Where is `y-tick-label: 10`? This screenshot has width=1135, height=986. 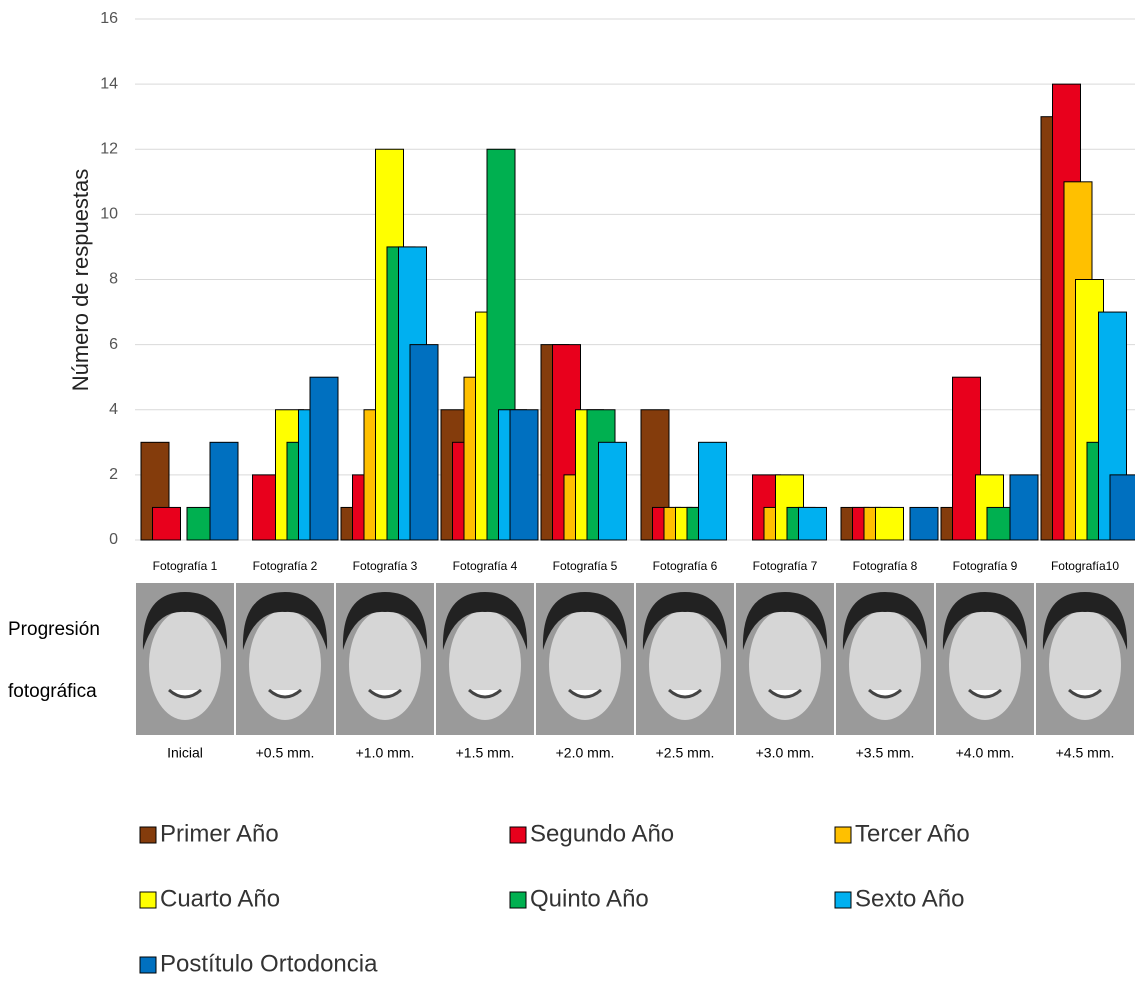 y-tick-label: 10 is located at coordinates (109, 214).